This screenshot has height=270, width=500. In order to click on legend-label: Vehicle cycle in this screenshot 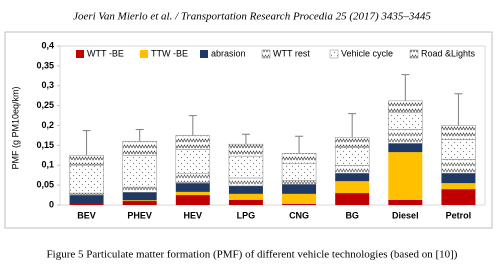, I will do `click(367, 53)`.